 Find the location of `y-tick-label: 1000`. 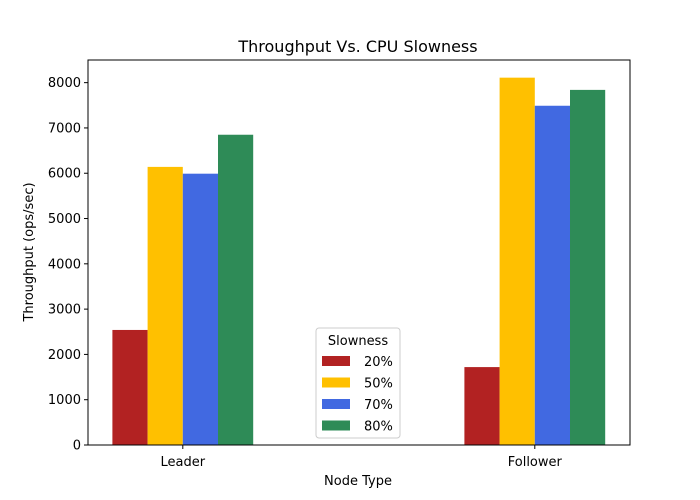

y-tick-label: 1000 is located at coordinates (64, 400).